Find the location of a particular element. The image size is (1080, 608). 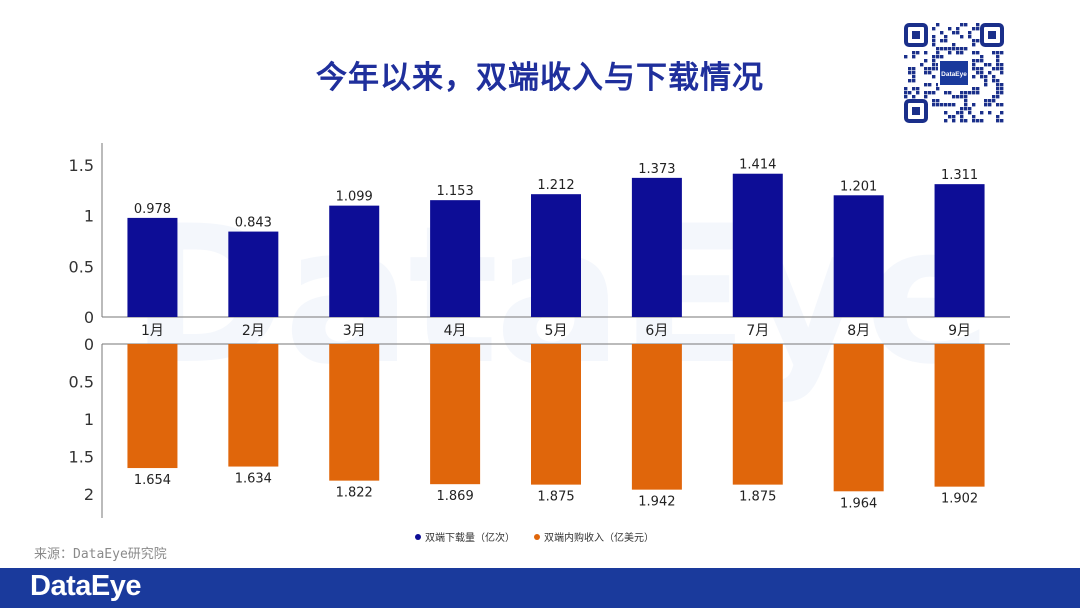

x-category-label: 9月 is located at coordinates (959, 331).